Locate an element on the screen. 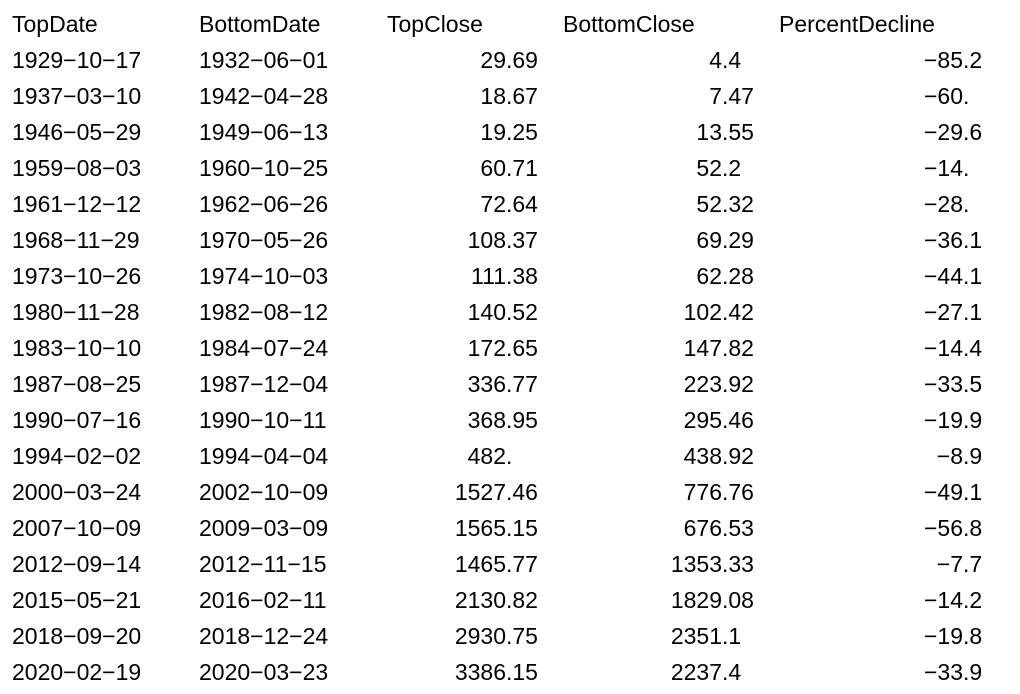  table-row: 1987−08−25 1987−12−04 336.77 223.92 −33.5 is located at coordinates (510, 384).